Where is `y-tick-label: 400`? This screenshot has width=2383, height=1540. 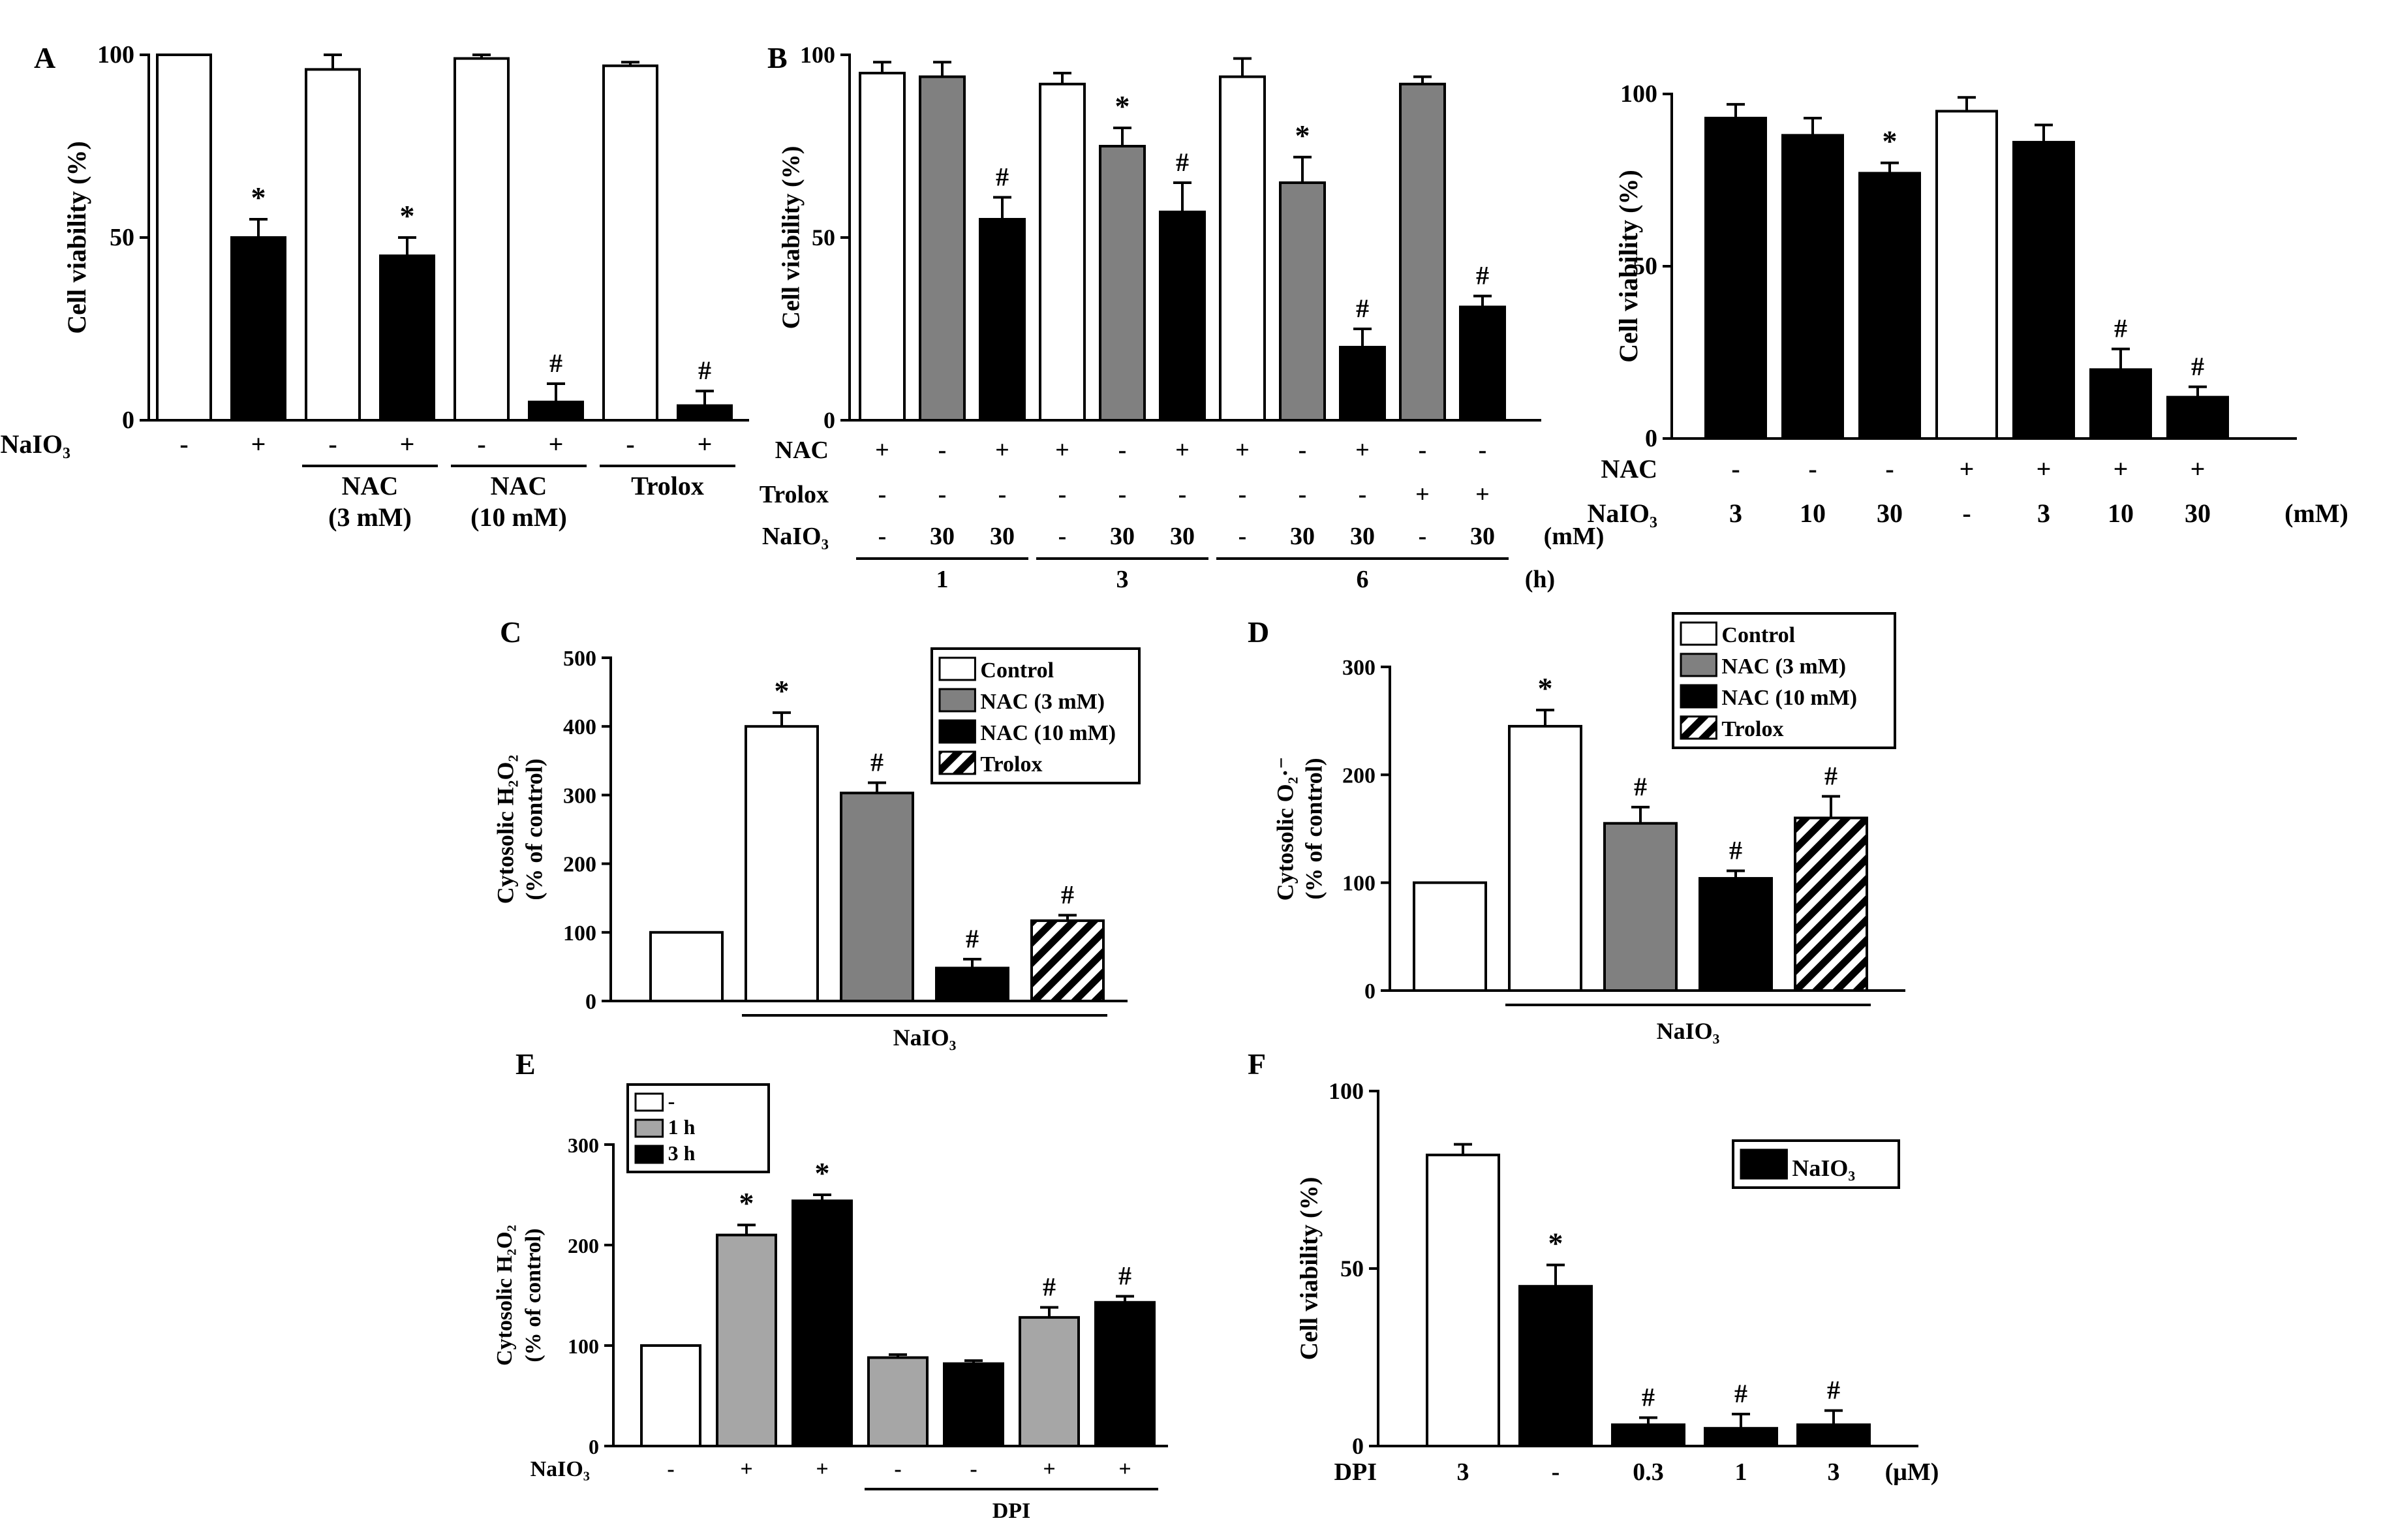
y-tick-label: 400 is located at coordinates (579, 727).